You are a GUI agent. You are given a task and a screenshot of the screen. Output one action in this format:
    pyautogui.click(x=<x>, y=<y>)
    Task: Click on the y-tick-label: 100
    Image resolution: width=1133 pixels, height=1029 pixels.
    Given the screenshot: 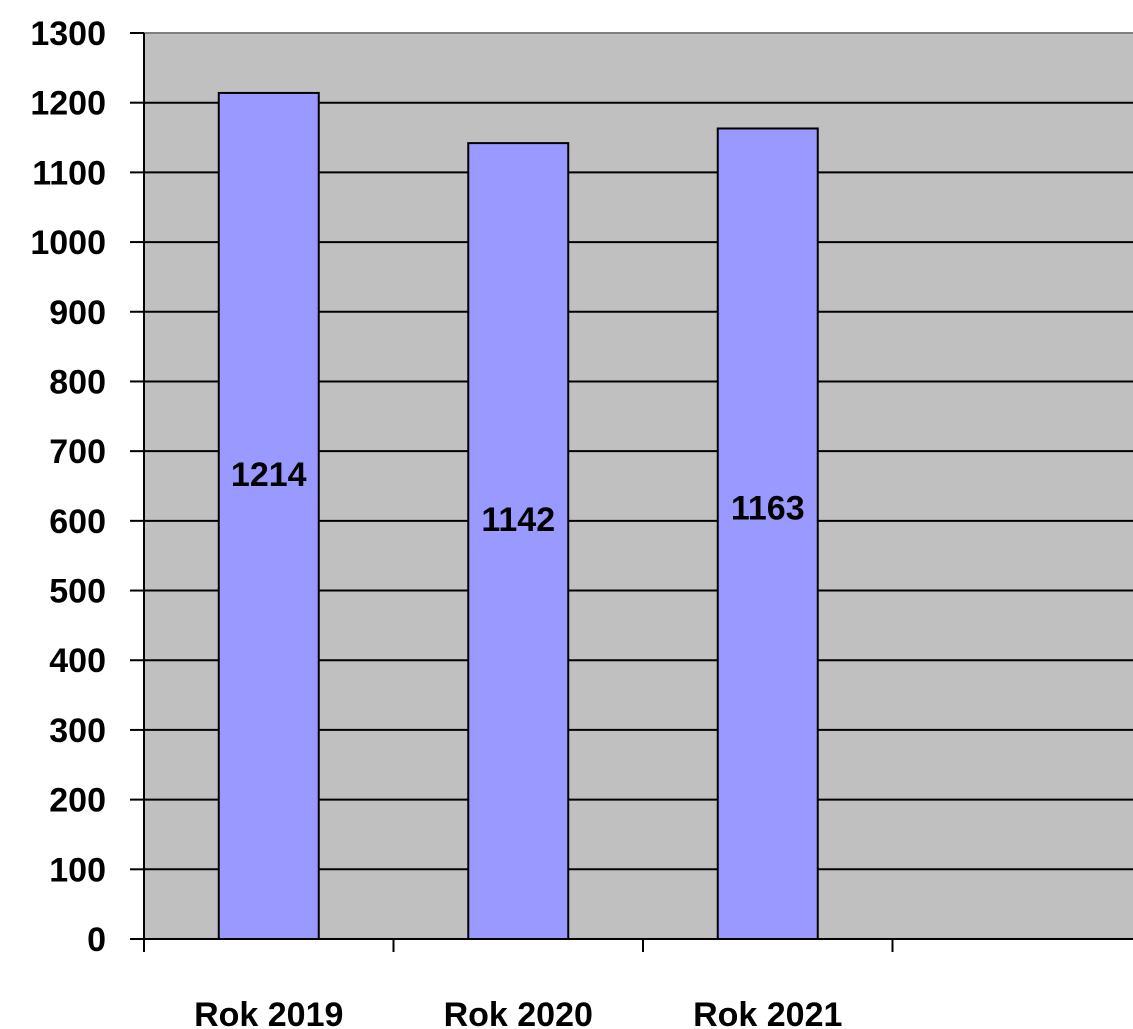 What is the action you would take?
    pyautogui.click(x=77, y=870)
    